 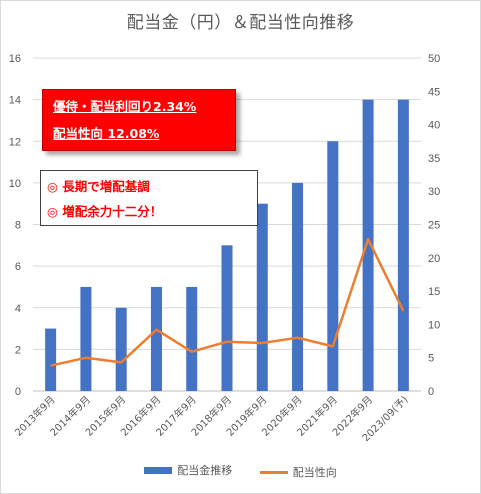 What do you see at coordinates (205, 470) in the screenshot?
I see `legend-label-dividend: 配当金推移` at bounding box center [205, 470].